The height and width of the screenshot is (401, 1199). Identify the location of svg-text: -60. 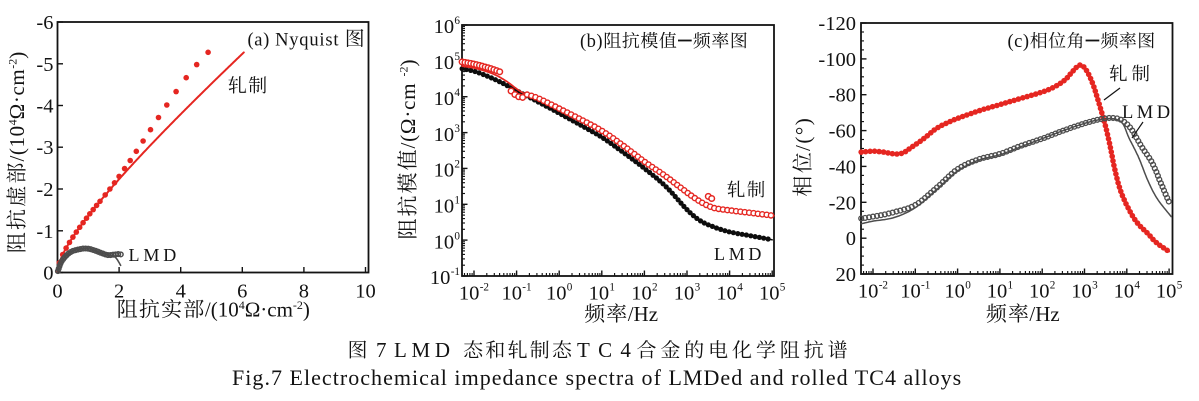
(842, 132).